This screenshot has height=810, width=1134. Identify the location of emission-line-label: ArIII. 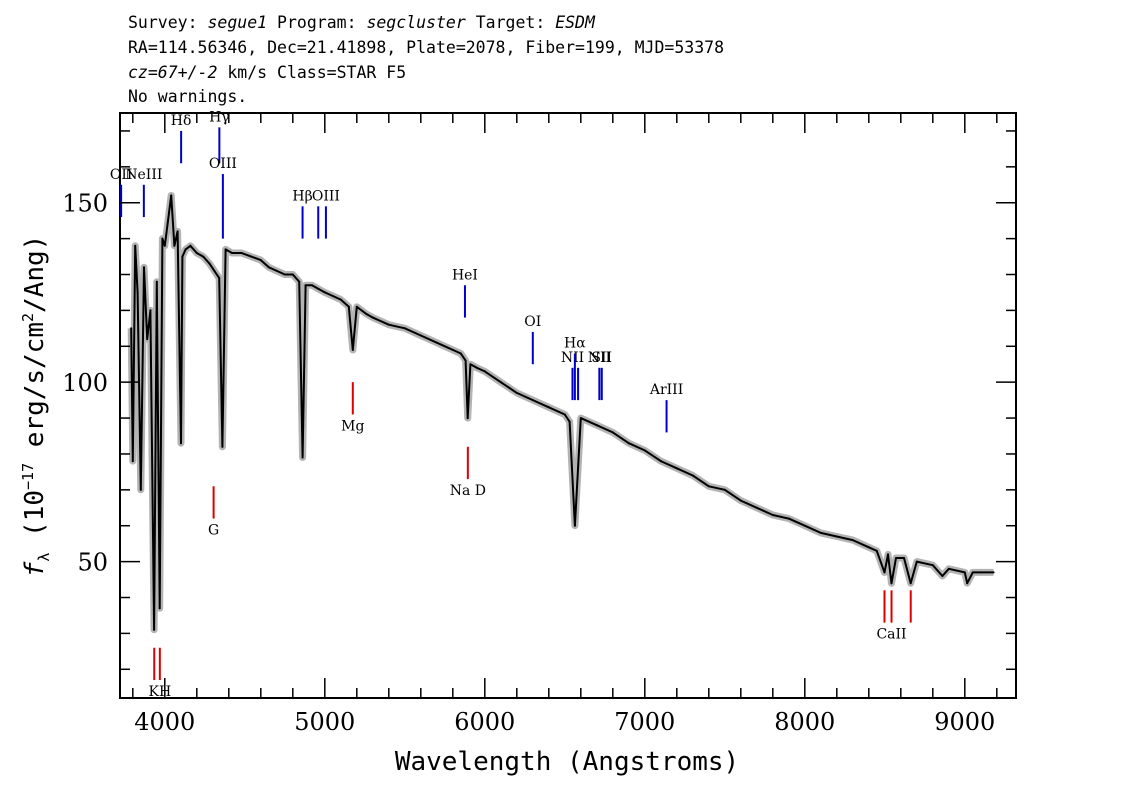
(666, 390).